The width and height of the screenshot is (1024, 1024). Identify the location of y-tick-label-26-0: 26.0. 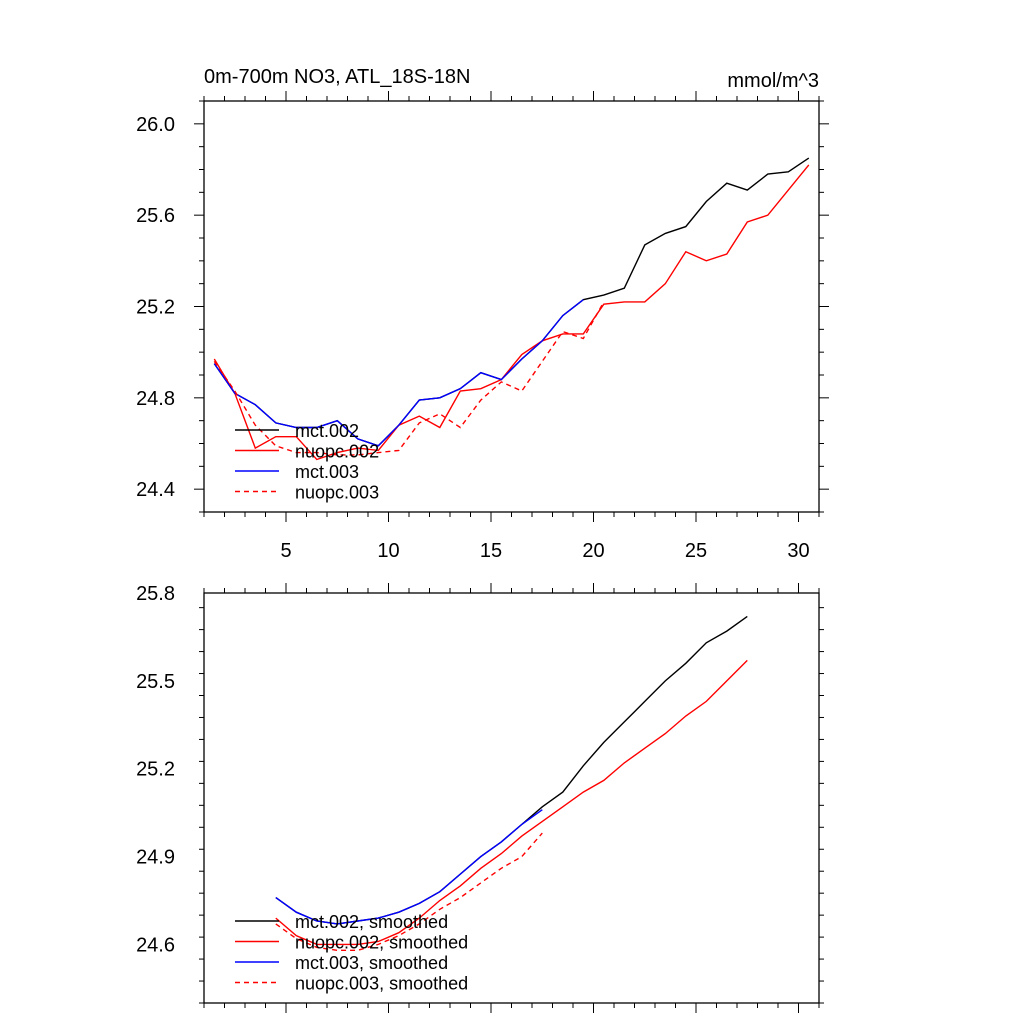
(155, 125).